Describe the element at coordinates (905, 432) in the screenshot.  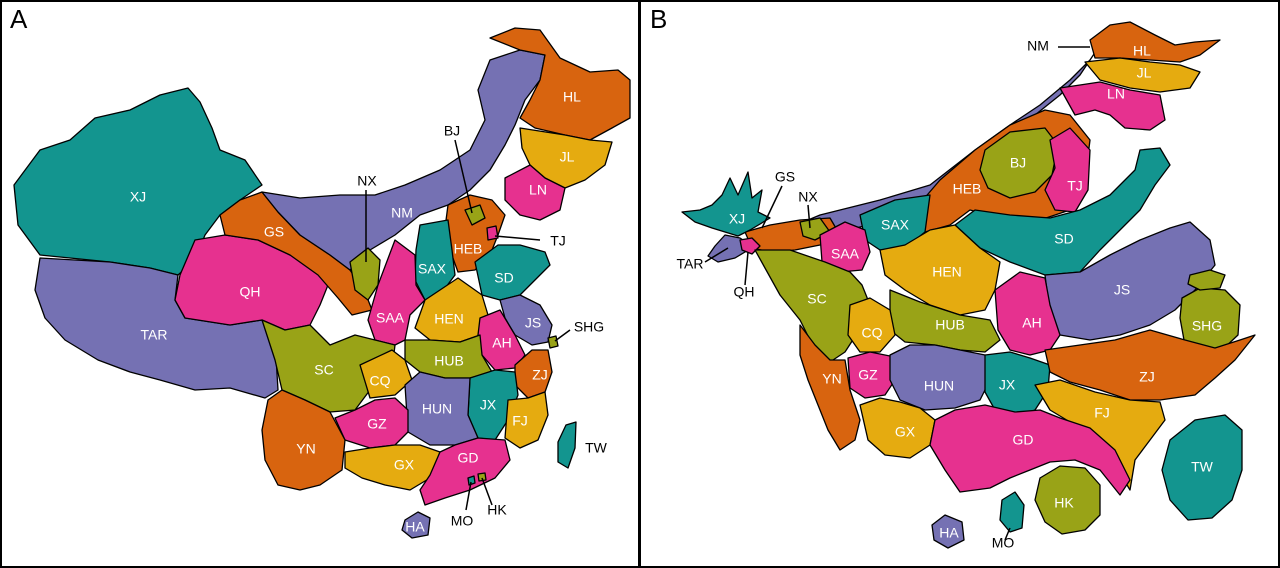
I see `label-b-GX: GX` at that location.